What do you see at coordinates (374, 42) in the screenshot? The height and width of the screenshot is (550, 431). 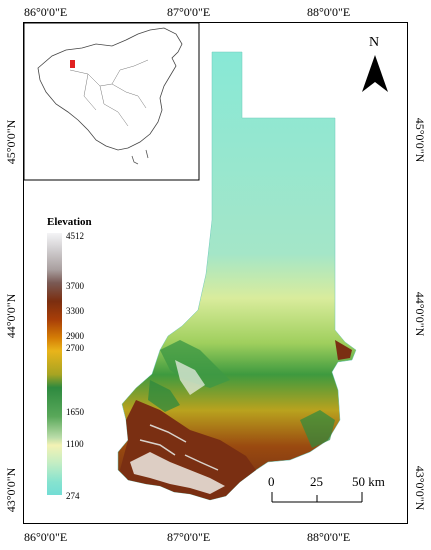 I see `north-arrow-label: N` at bounding box center [374, 42].